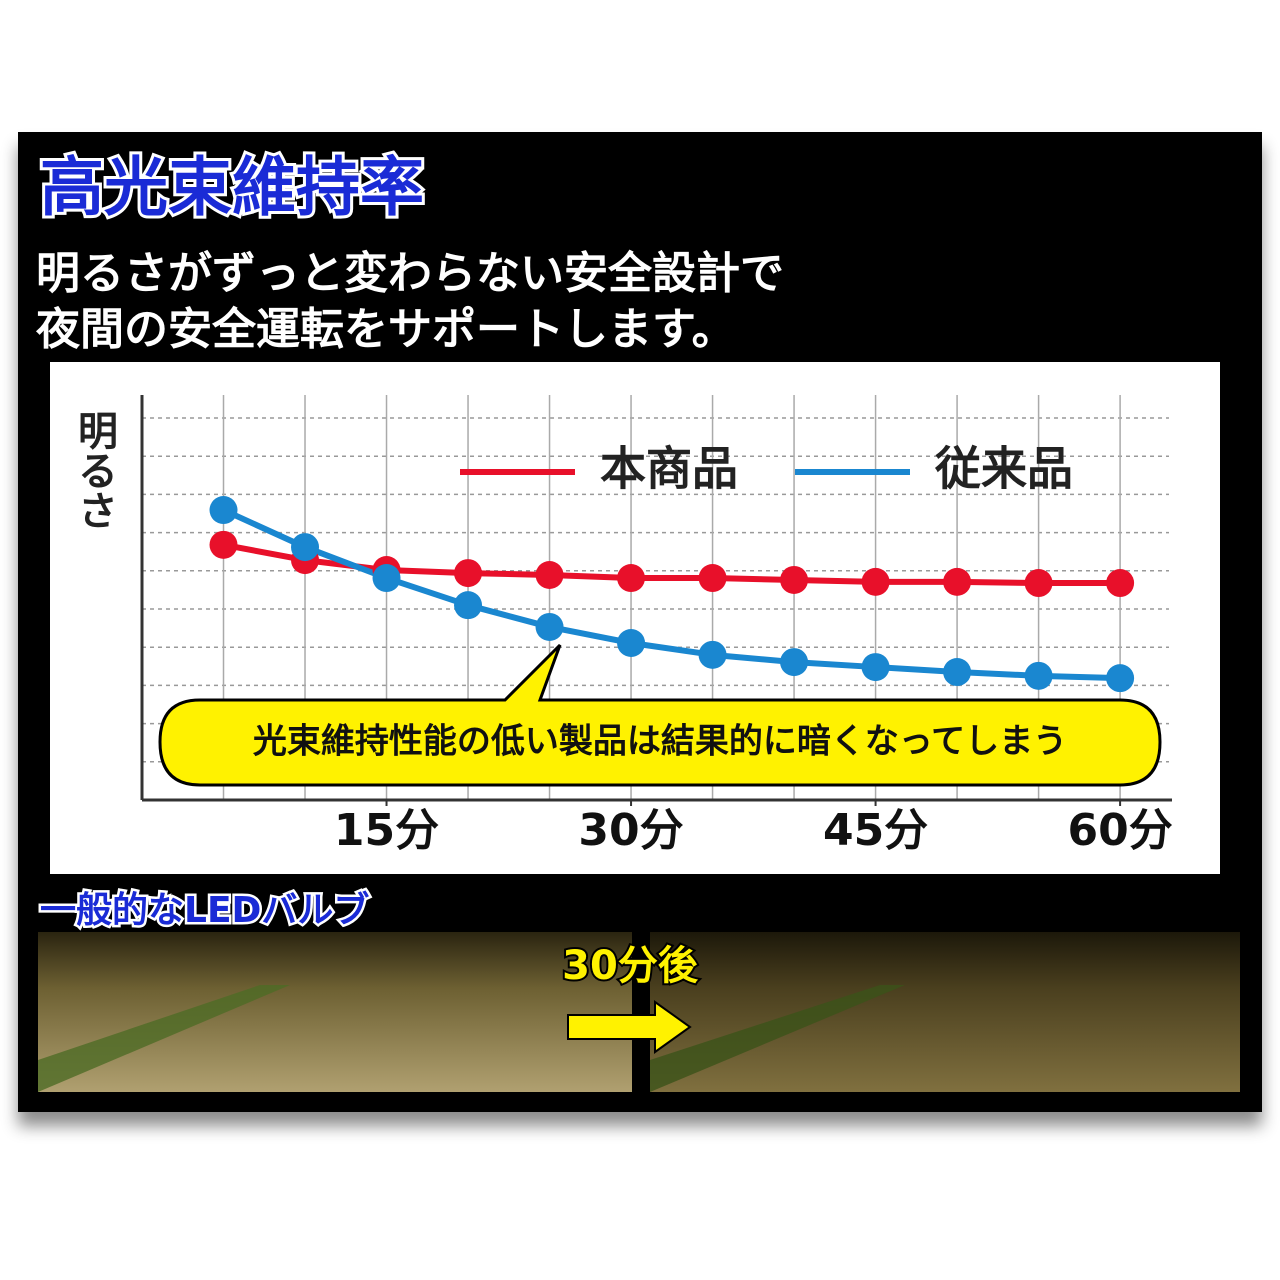  I want to click on legend-label: 本商品, so click(669, 469).